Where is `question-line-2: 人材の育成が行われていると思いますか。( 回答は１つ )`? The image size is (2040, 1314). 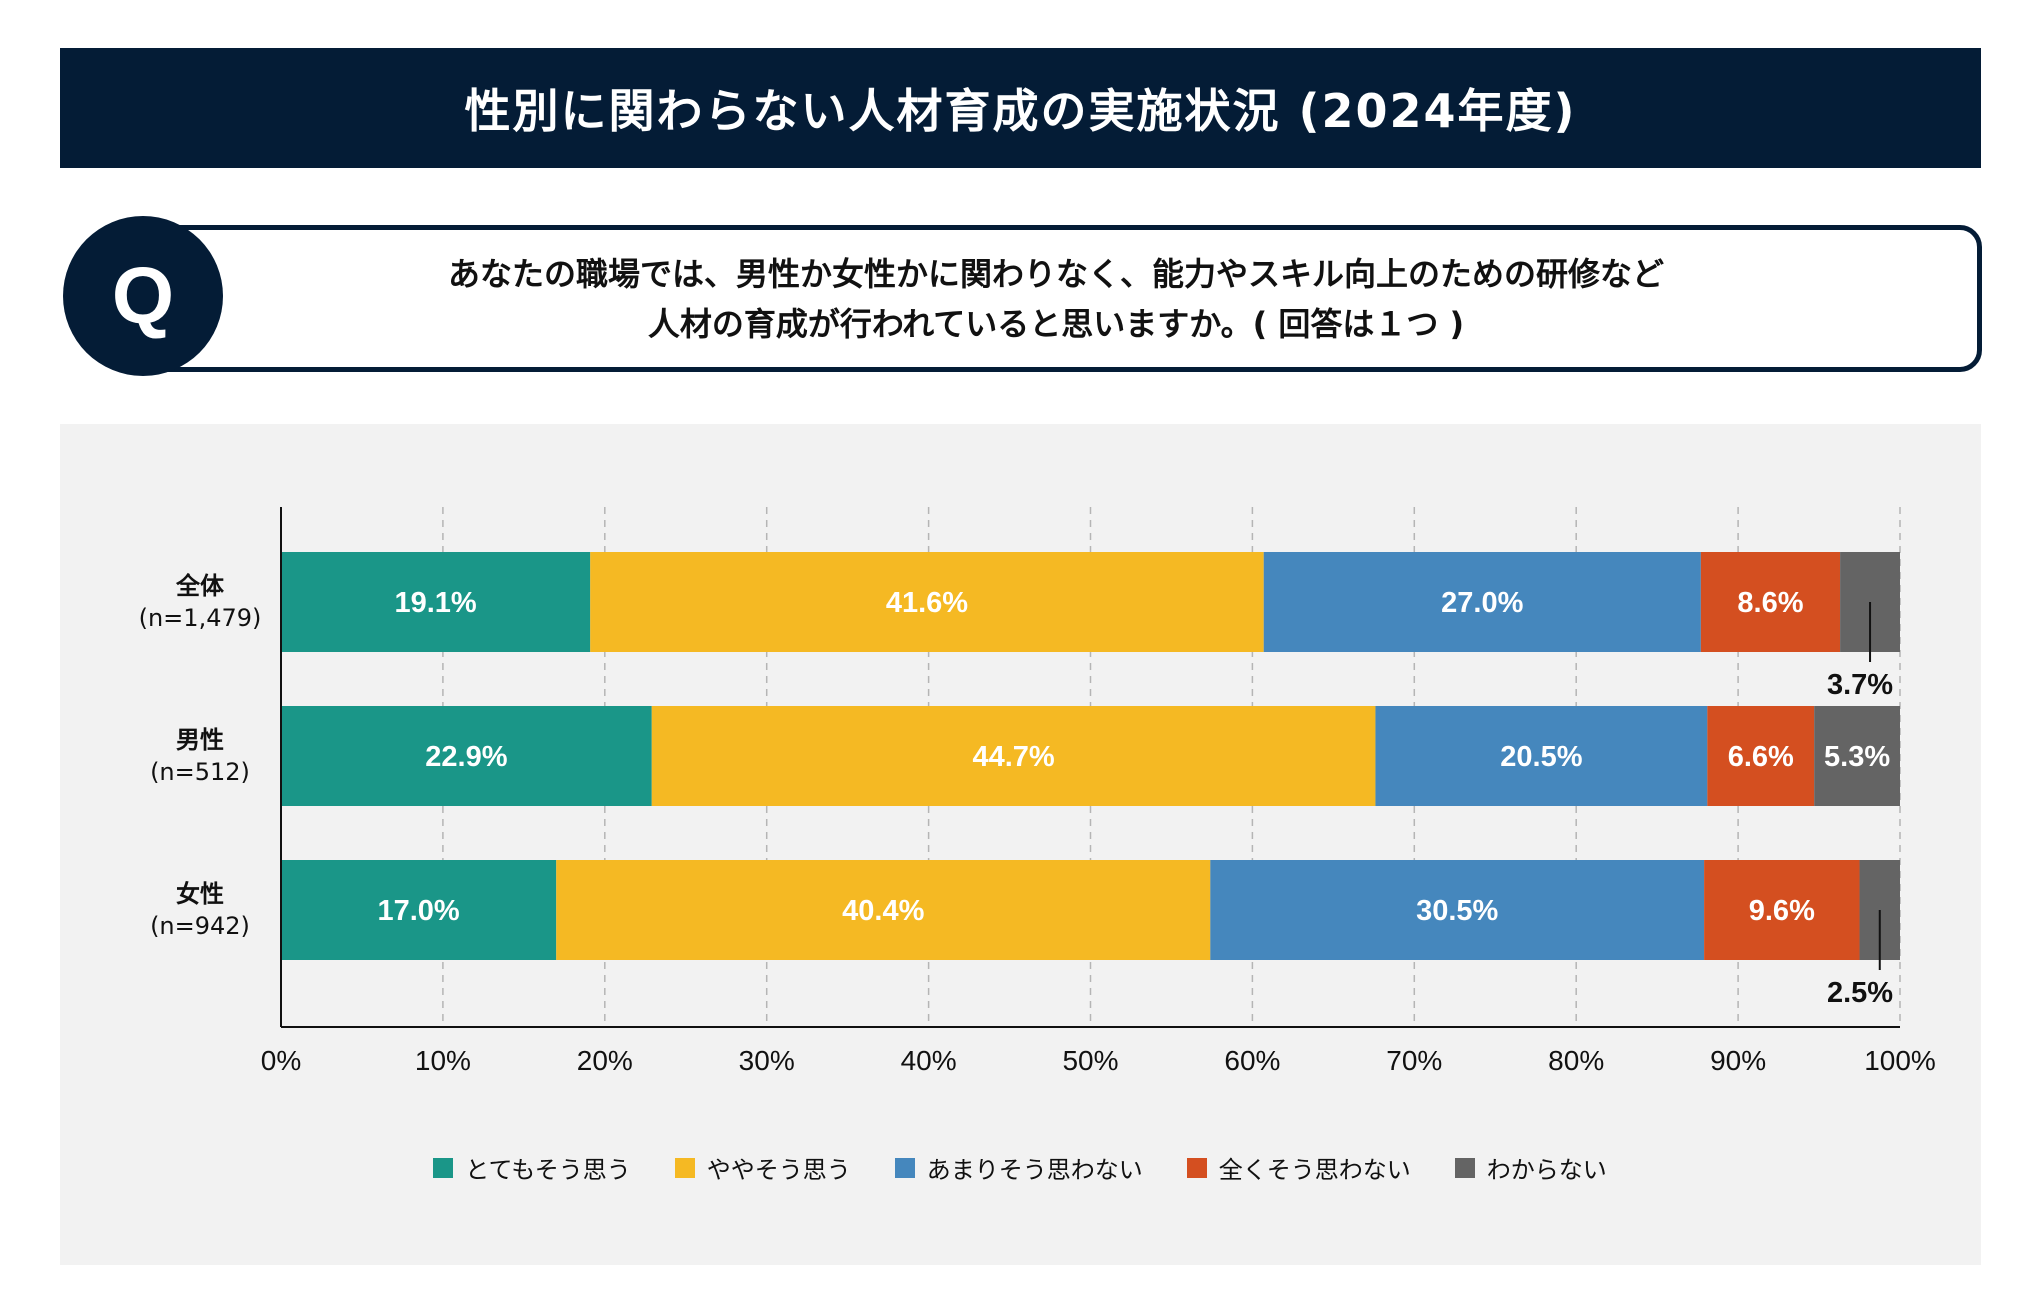
question-line-2: 人材の育成が行われていると思いますか。( 回答は１つ ) is located at coordinates (1056, 323).